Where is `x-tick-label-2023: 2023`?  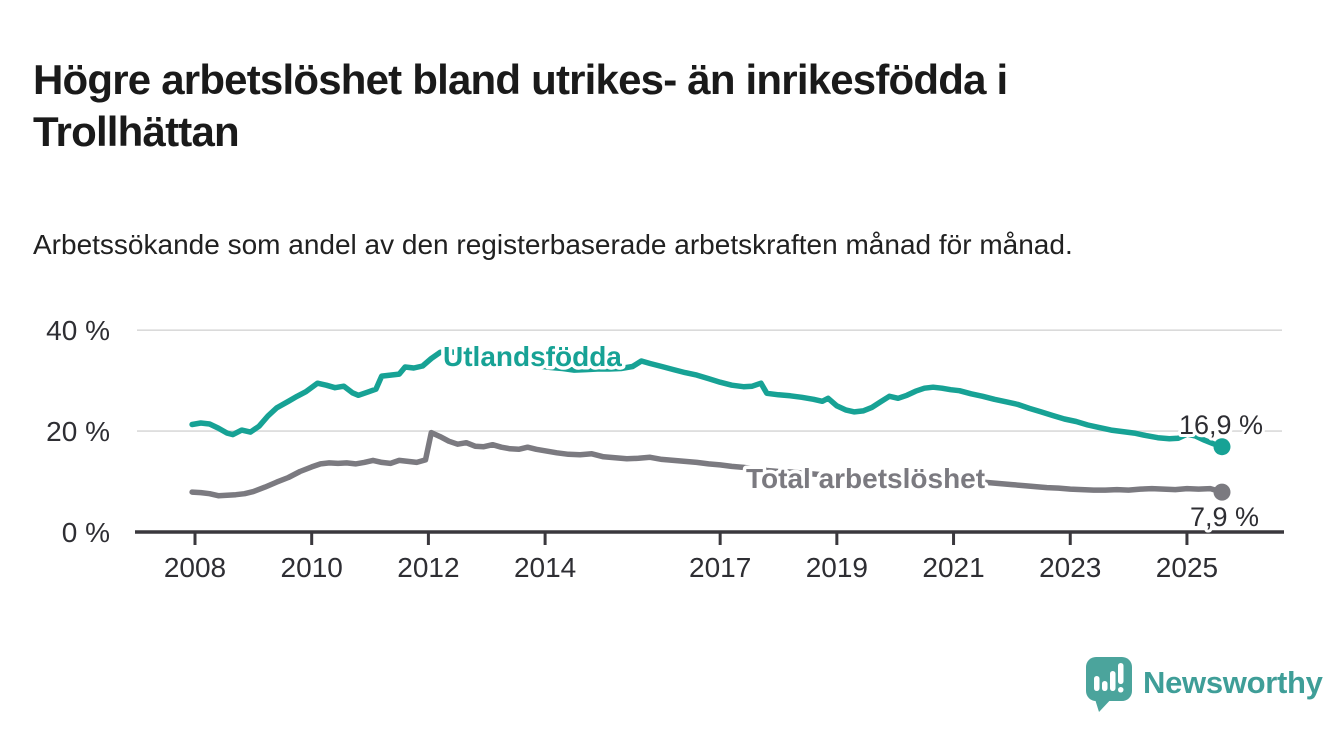
x-tick-label-2023: 2023 is located at coordinates (1070, 567).